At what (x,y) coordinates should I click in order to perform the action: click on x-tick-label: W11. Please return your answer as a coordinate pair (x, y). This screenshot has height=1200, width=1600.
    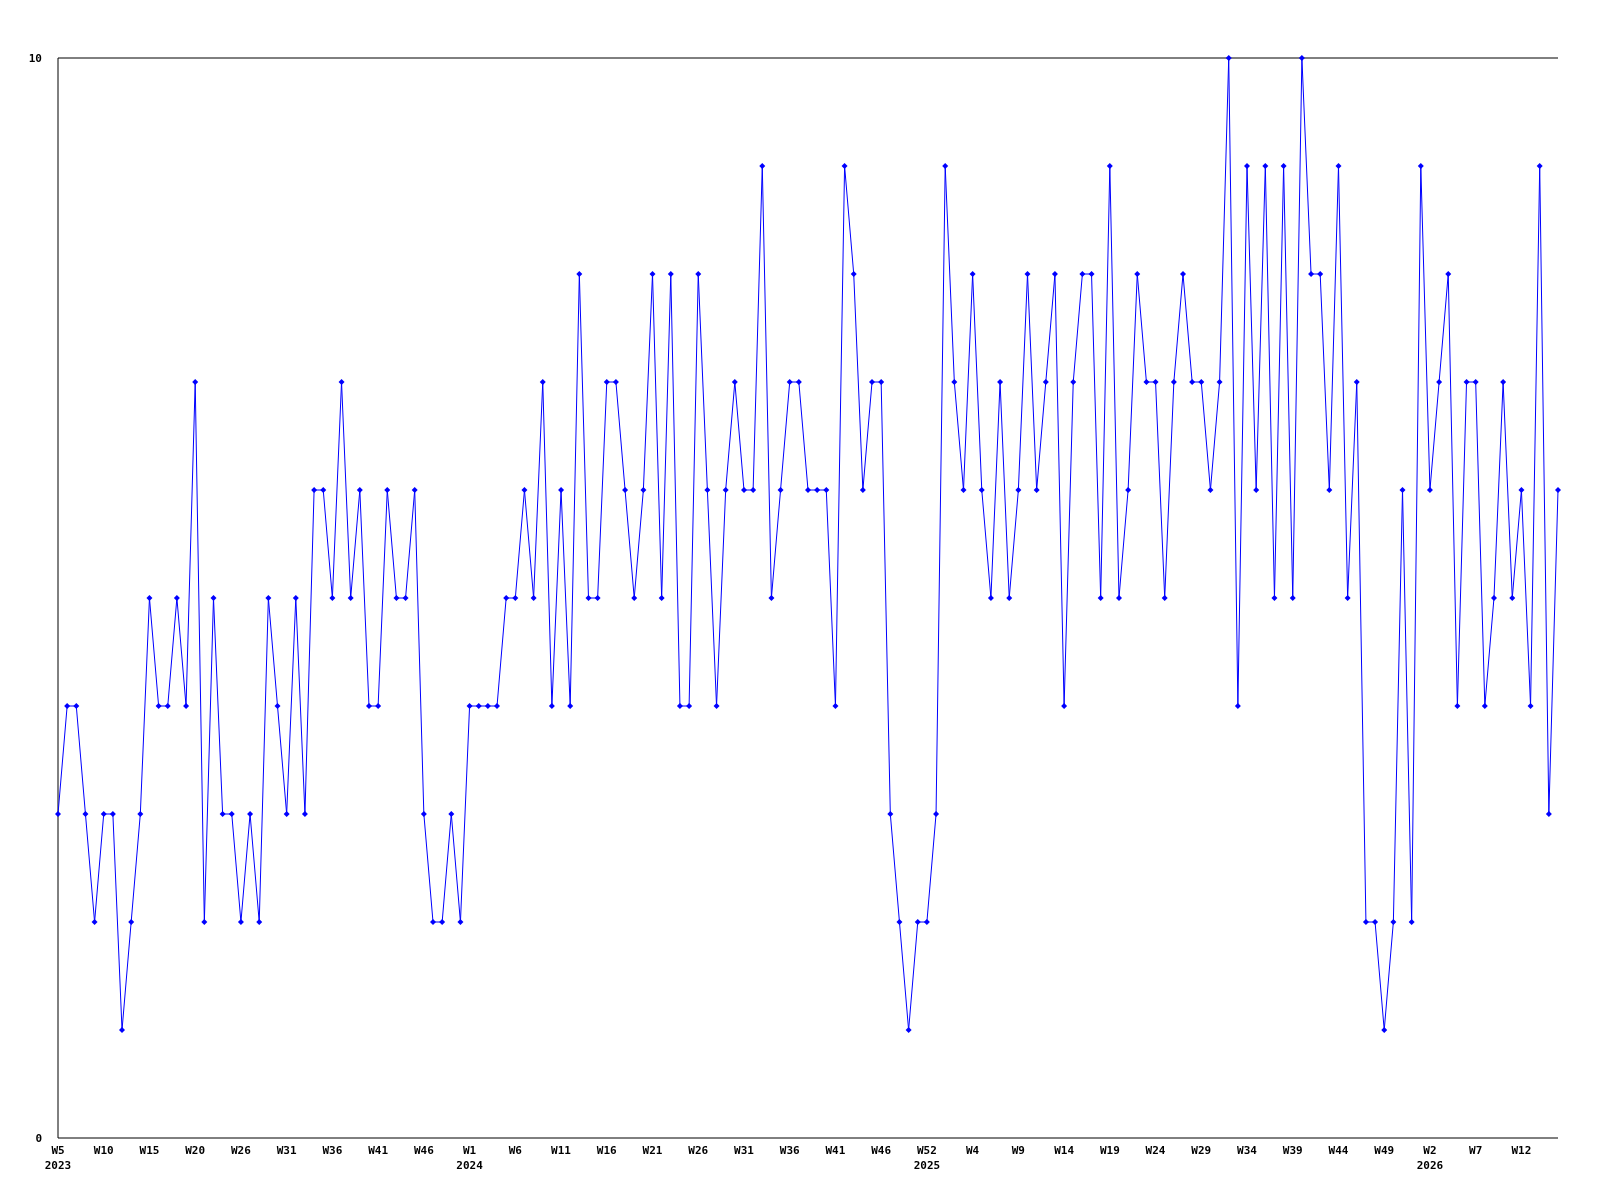
    Looking at the image, I should click on (561, 1150).